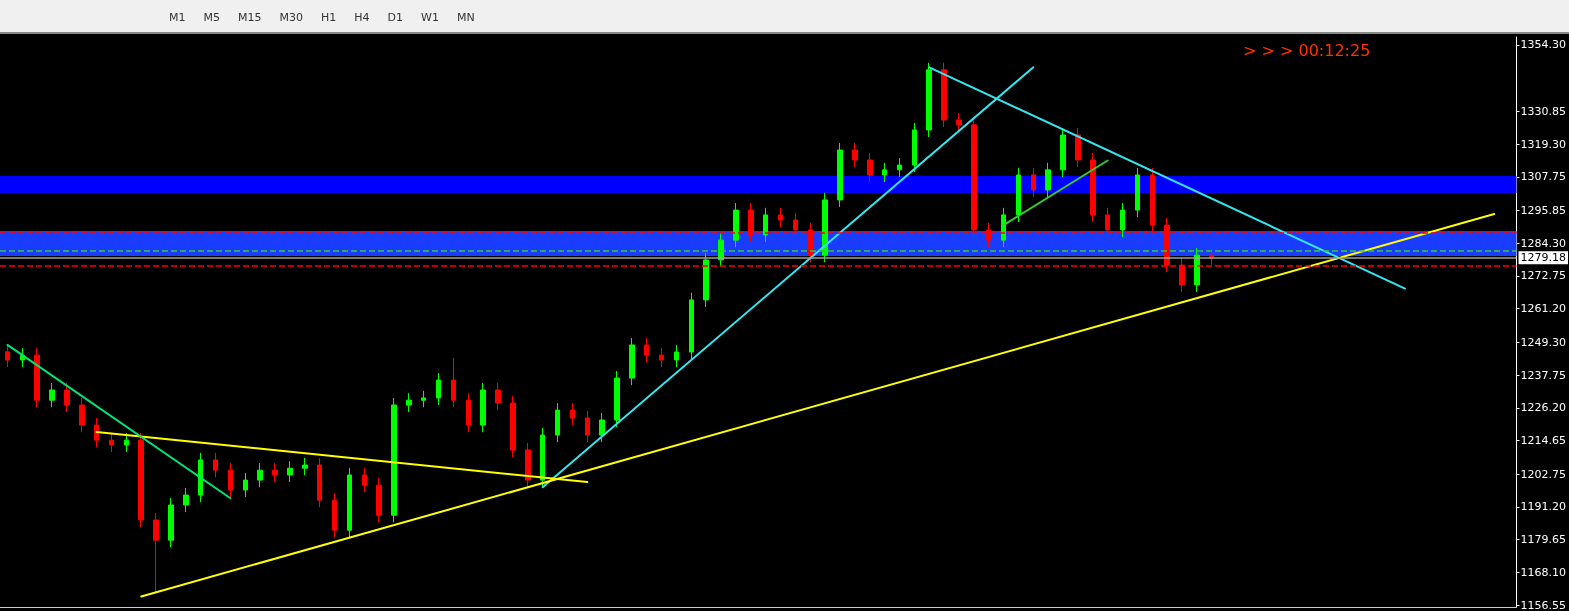  Describe the element at coordinates (1543, 441) in the screenshot. I see `y-tick-label: 1214.65` at that location.